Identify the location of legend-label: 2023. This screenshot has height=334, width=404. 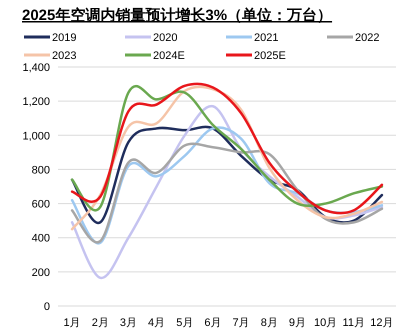
(64, 56).